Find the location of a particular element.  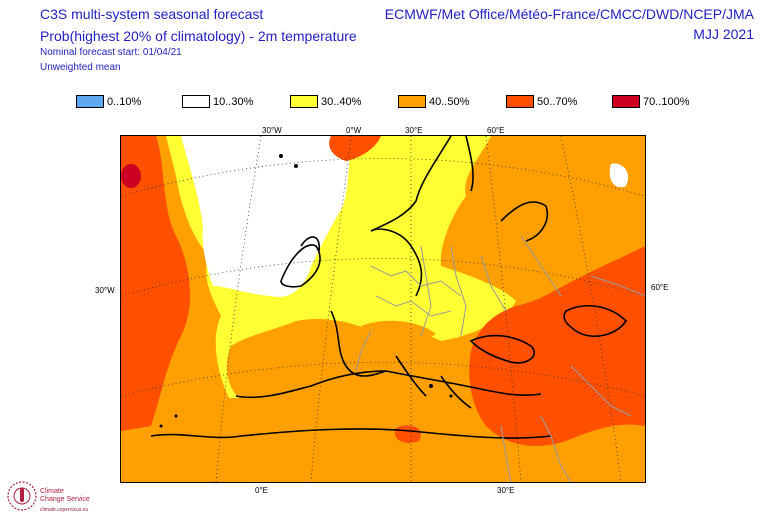

lon-label-bottom: 0°E is located at coordinates (261, 490).